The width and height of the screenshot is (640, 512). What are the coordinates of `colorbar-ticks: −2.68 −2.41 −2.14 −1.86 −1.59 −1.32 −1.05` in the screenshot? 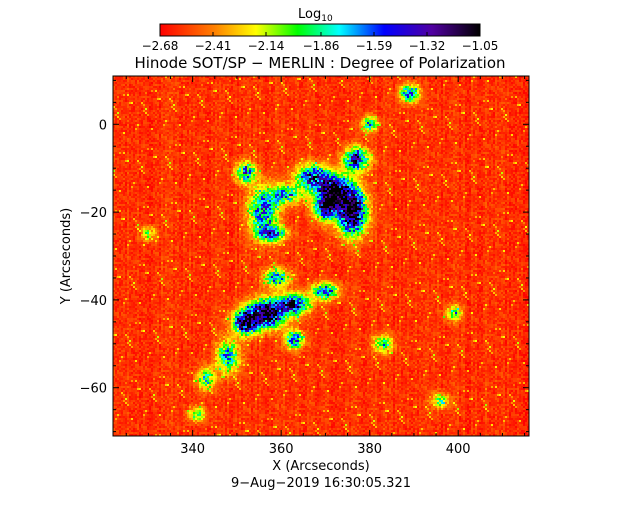 It's located at (320, 42).